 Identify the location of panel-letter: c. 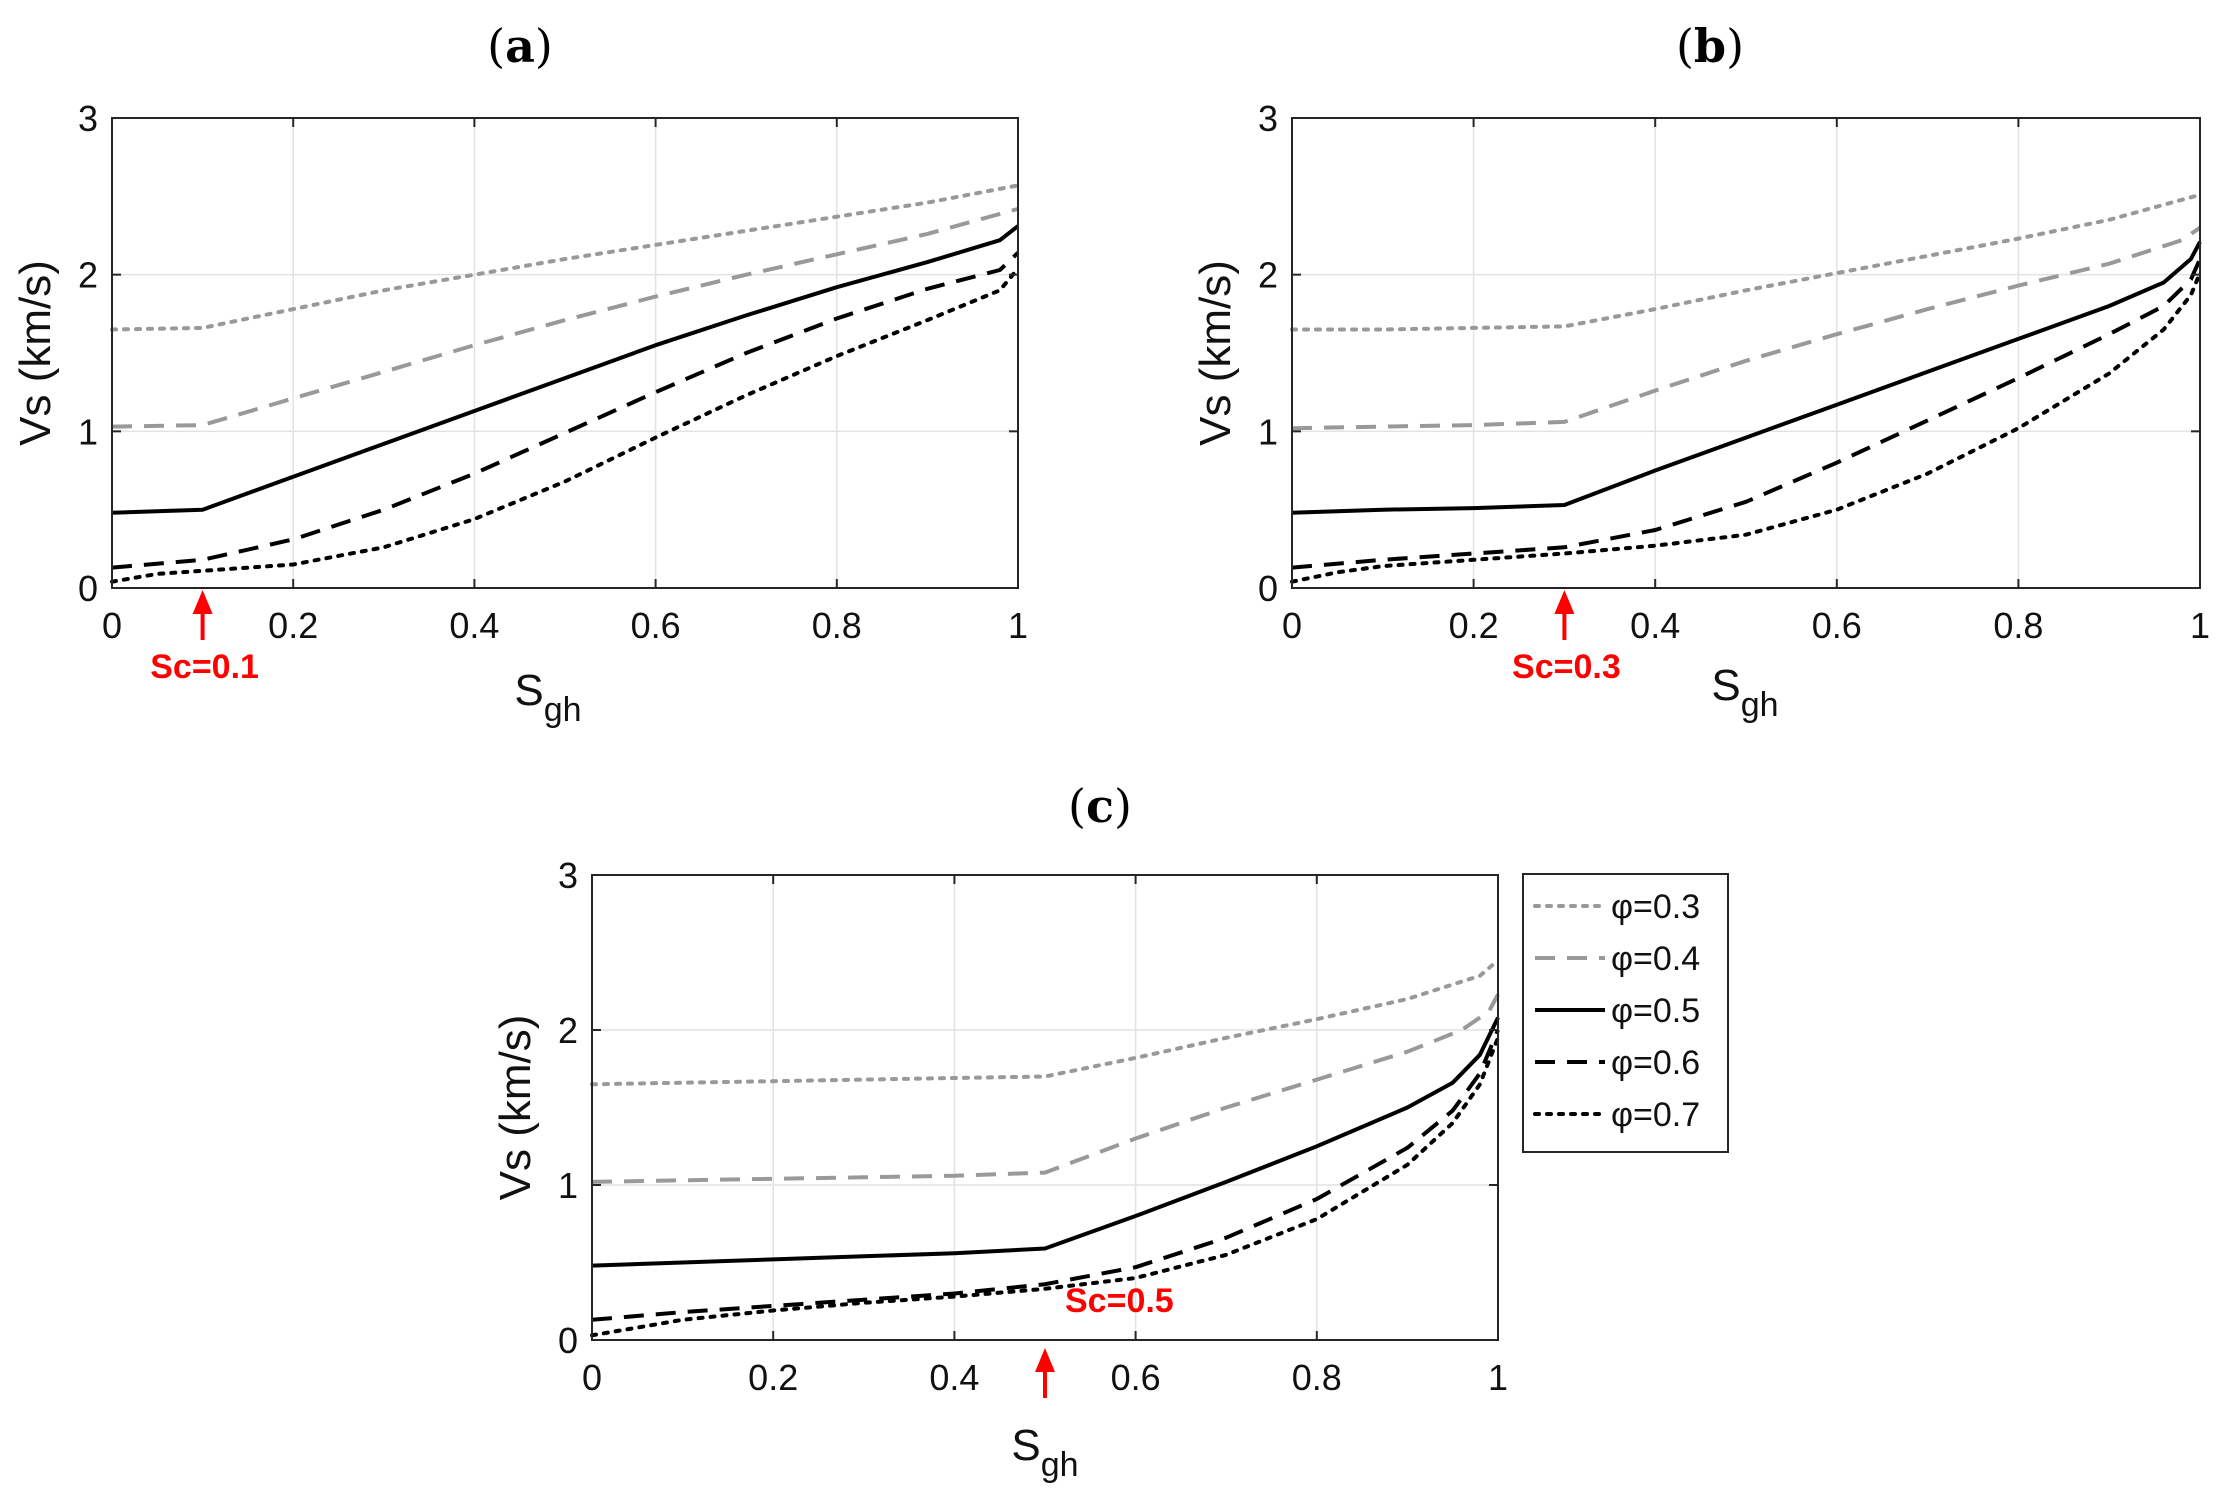
(1100, 806).